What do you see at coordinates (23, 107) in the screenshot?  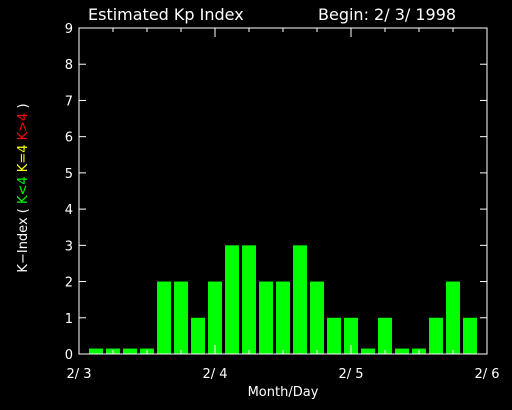 I see `y-axis-label-part: )` at bounding box center [23, 107].